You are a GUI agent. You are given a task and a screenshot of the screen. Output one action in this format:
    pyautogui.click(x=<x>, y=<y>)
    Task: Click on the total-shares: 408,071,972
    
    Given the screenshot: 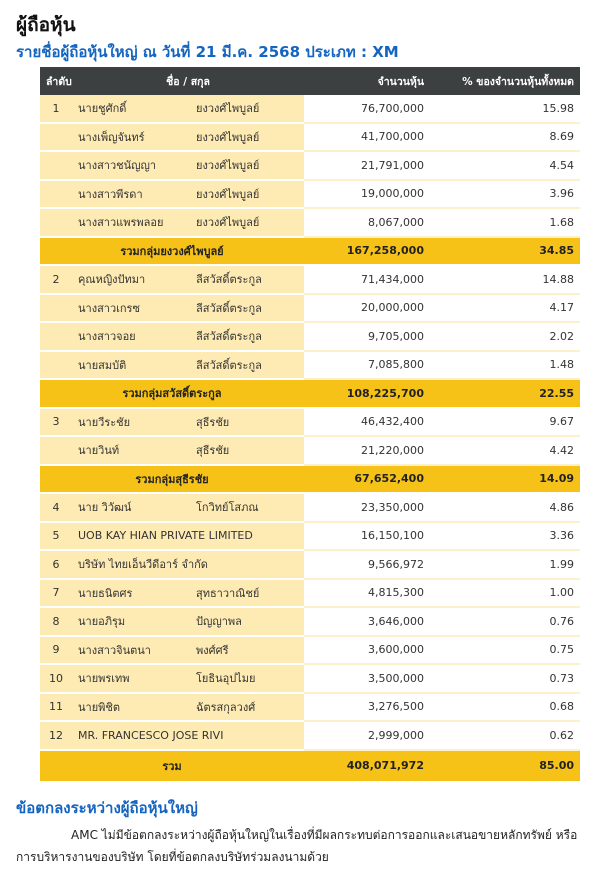 What is the action you would take?
    pyautogui.click(x=374, y=766)
    